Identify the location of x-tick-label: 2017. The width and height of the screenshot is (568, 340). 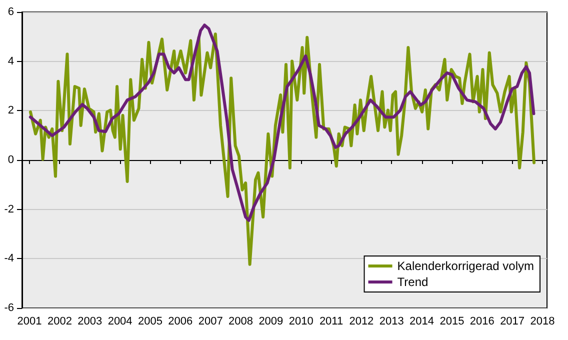
(512, 322).